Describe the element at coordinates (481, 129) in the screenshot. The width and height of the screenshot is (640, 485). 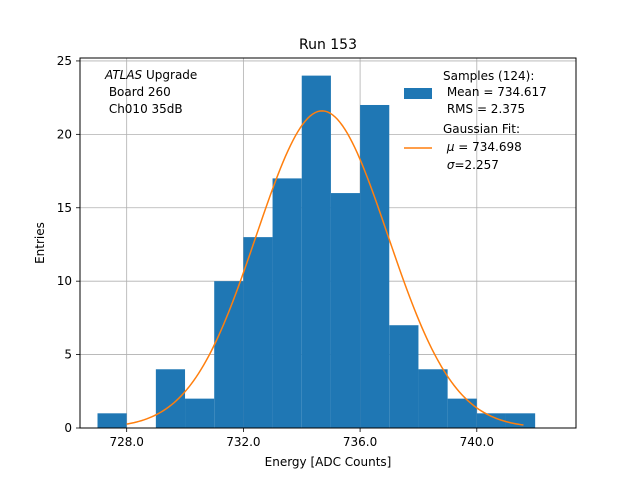
I see `legend-fit-line-1: Gaussian Fit:` at that location.